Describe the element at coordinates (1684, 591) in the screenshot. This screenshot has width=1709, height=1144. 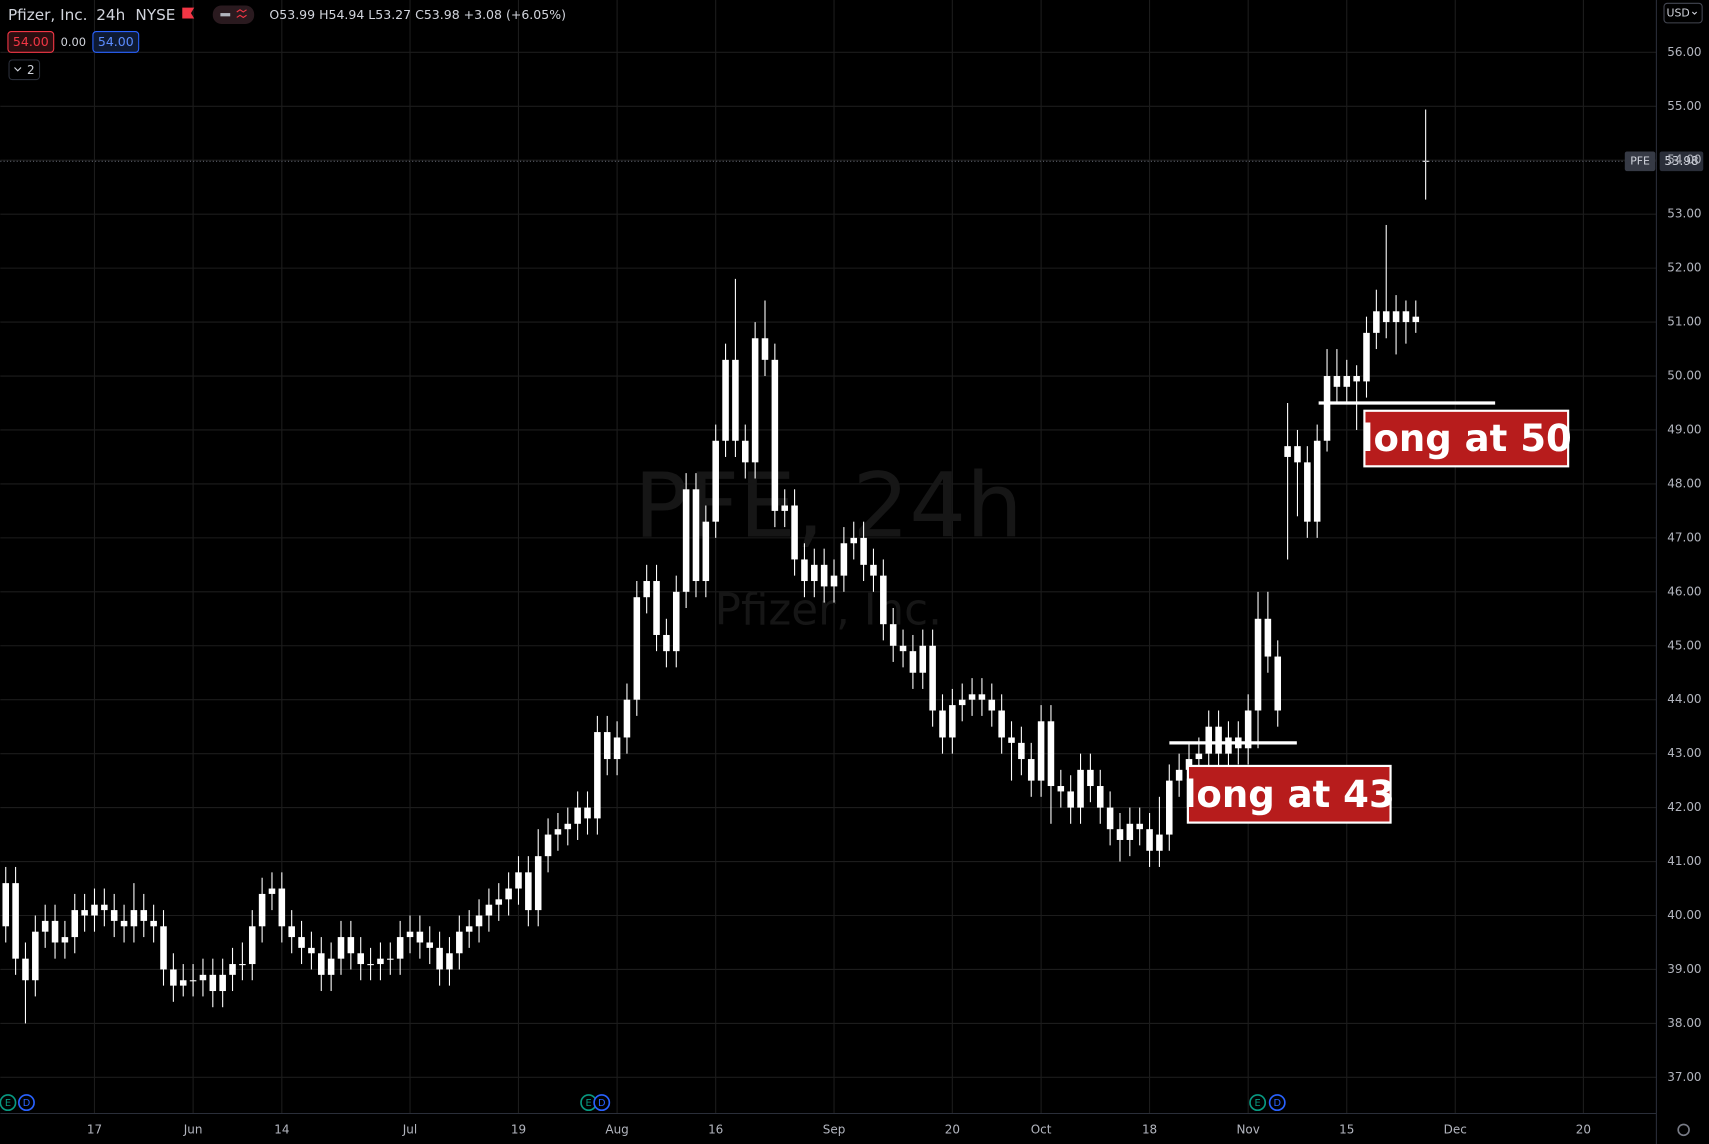
I see `y-tick-label: 46.00` at that location.